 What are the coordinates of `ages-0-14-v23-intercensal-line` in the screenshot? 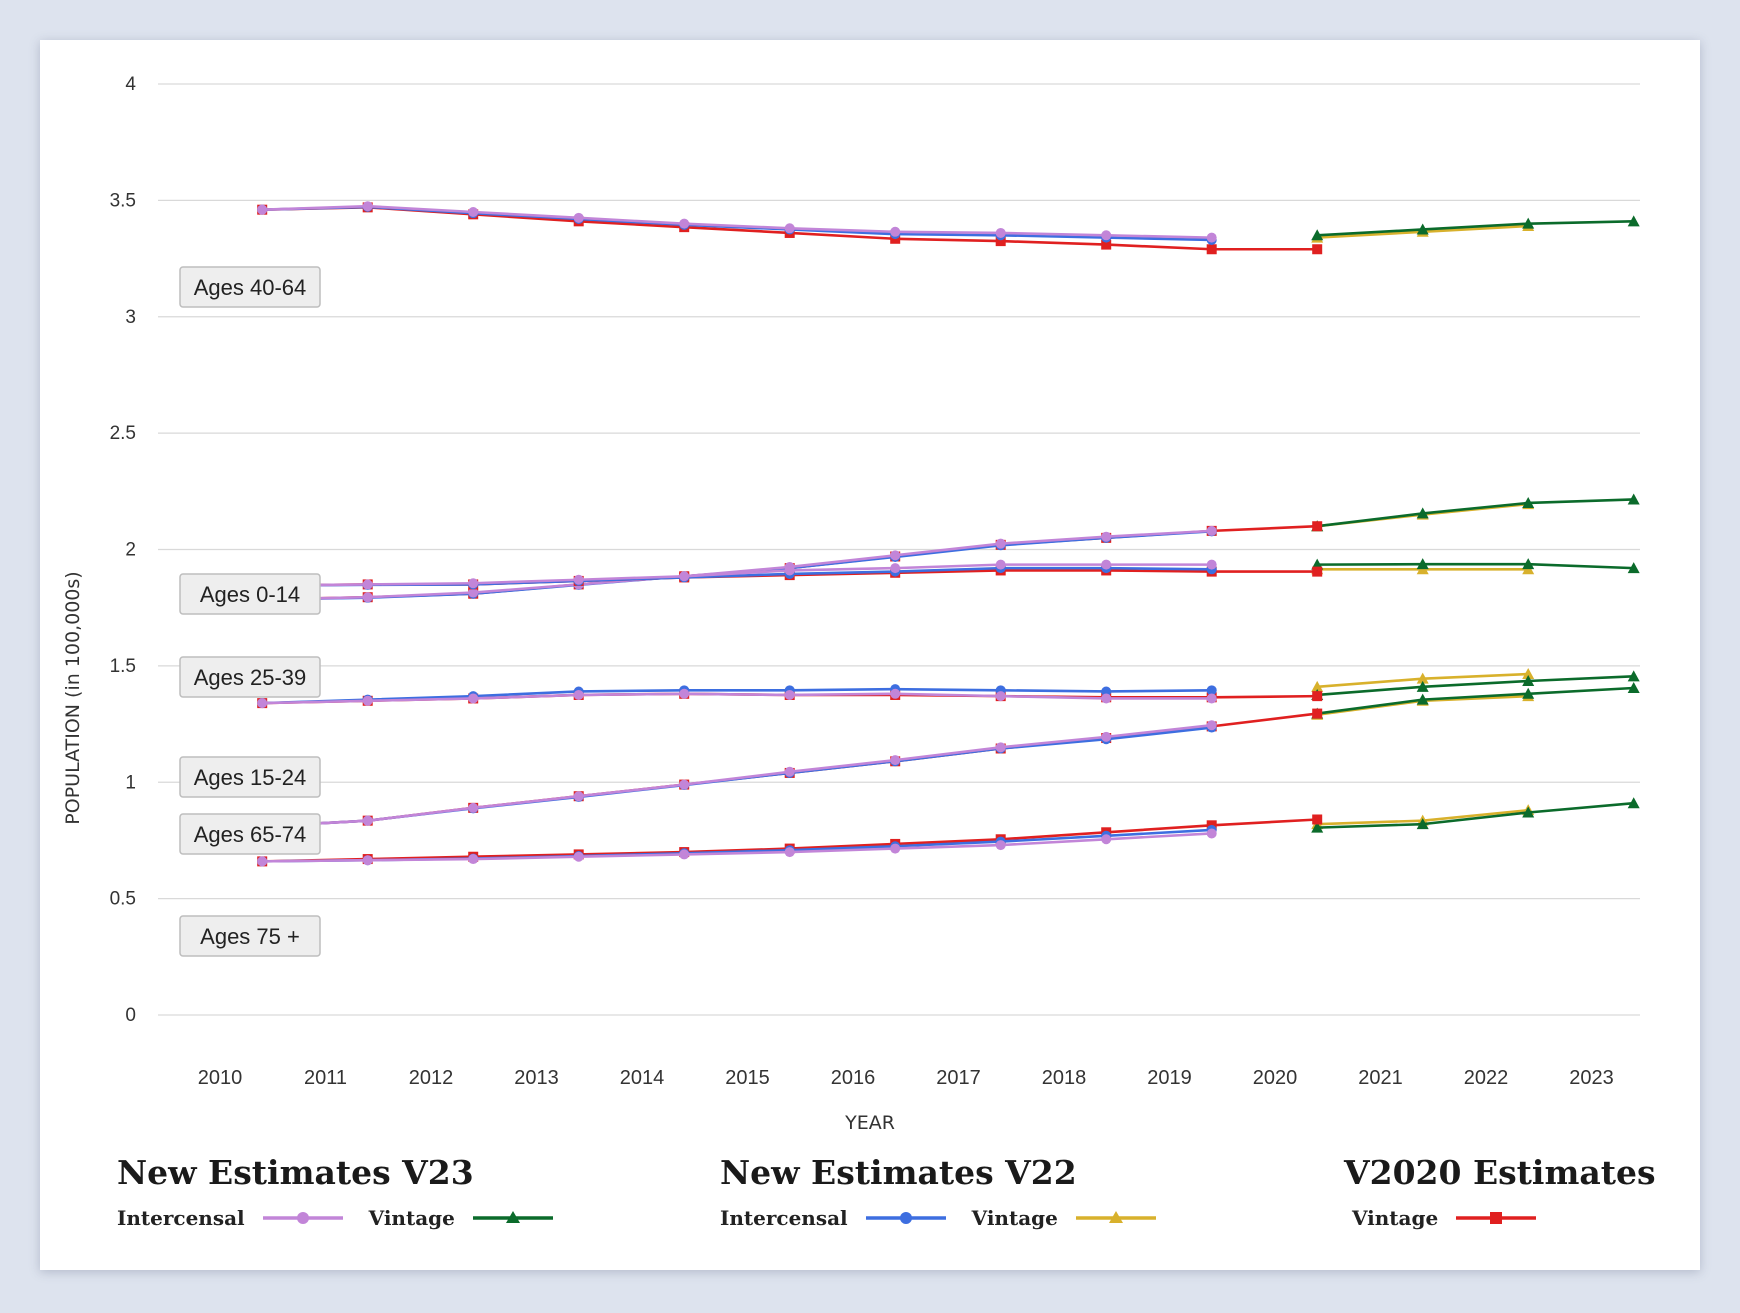 It's located at (737, 565).